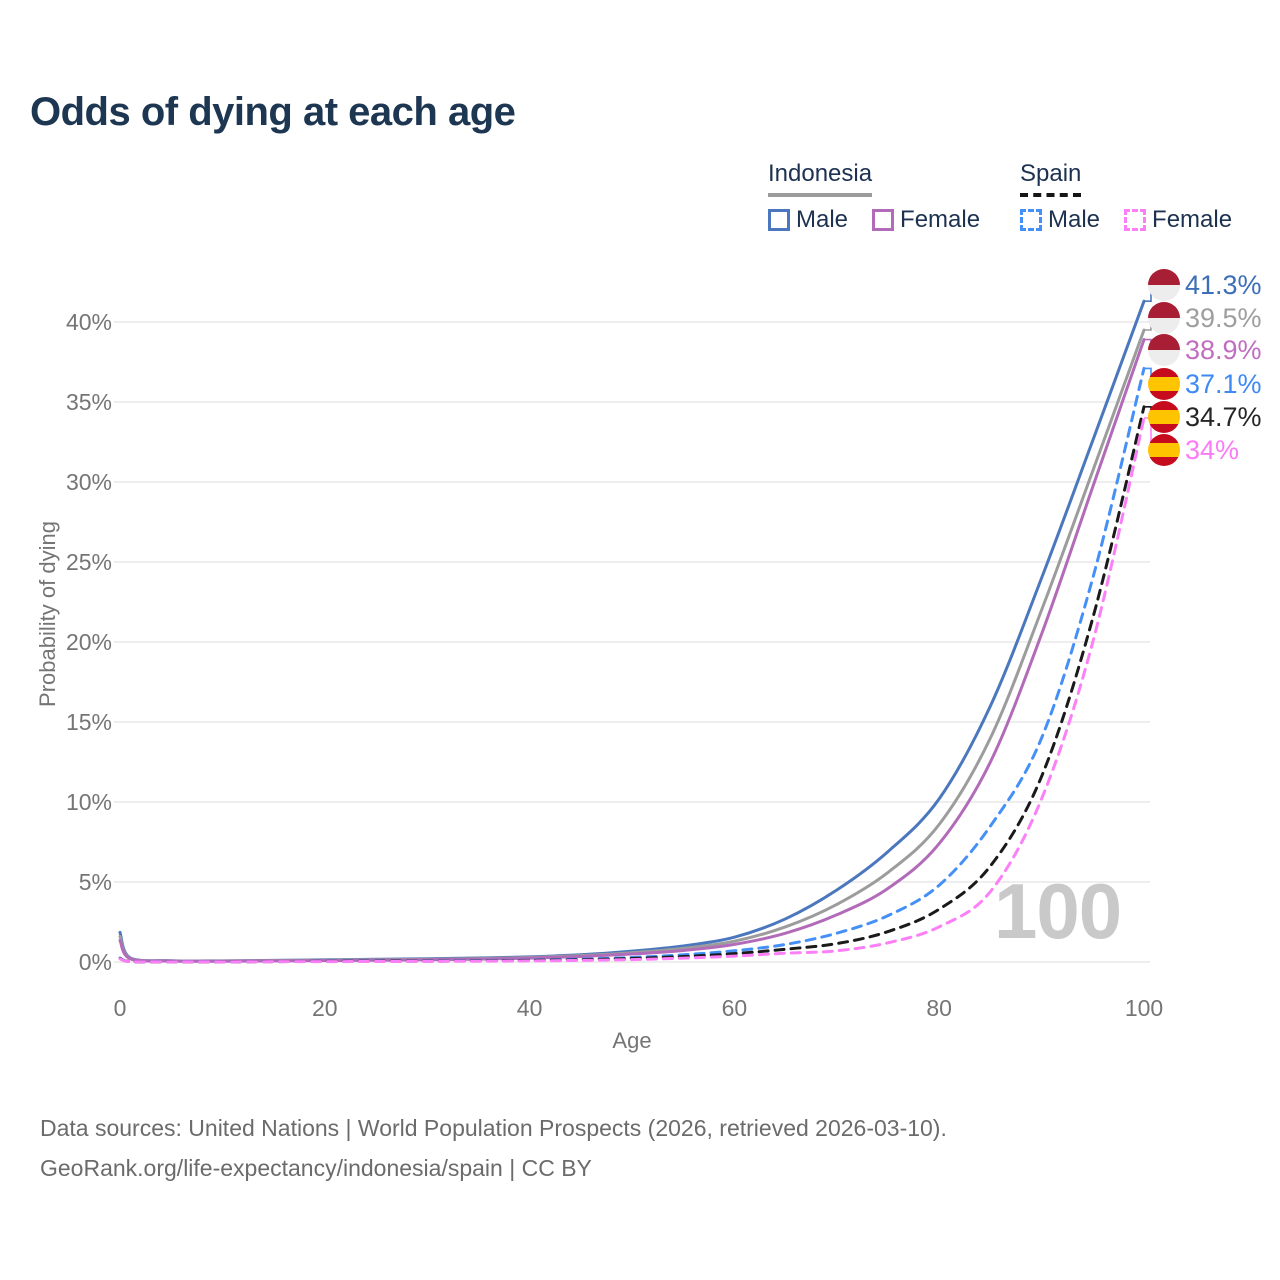  Describe the element at coordinates (89, 802) in the screenshot. I see `y-tick-label-10: 10%` at that location.